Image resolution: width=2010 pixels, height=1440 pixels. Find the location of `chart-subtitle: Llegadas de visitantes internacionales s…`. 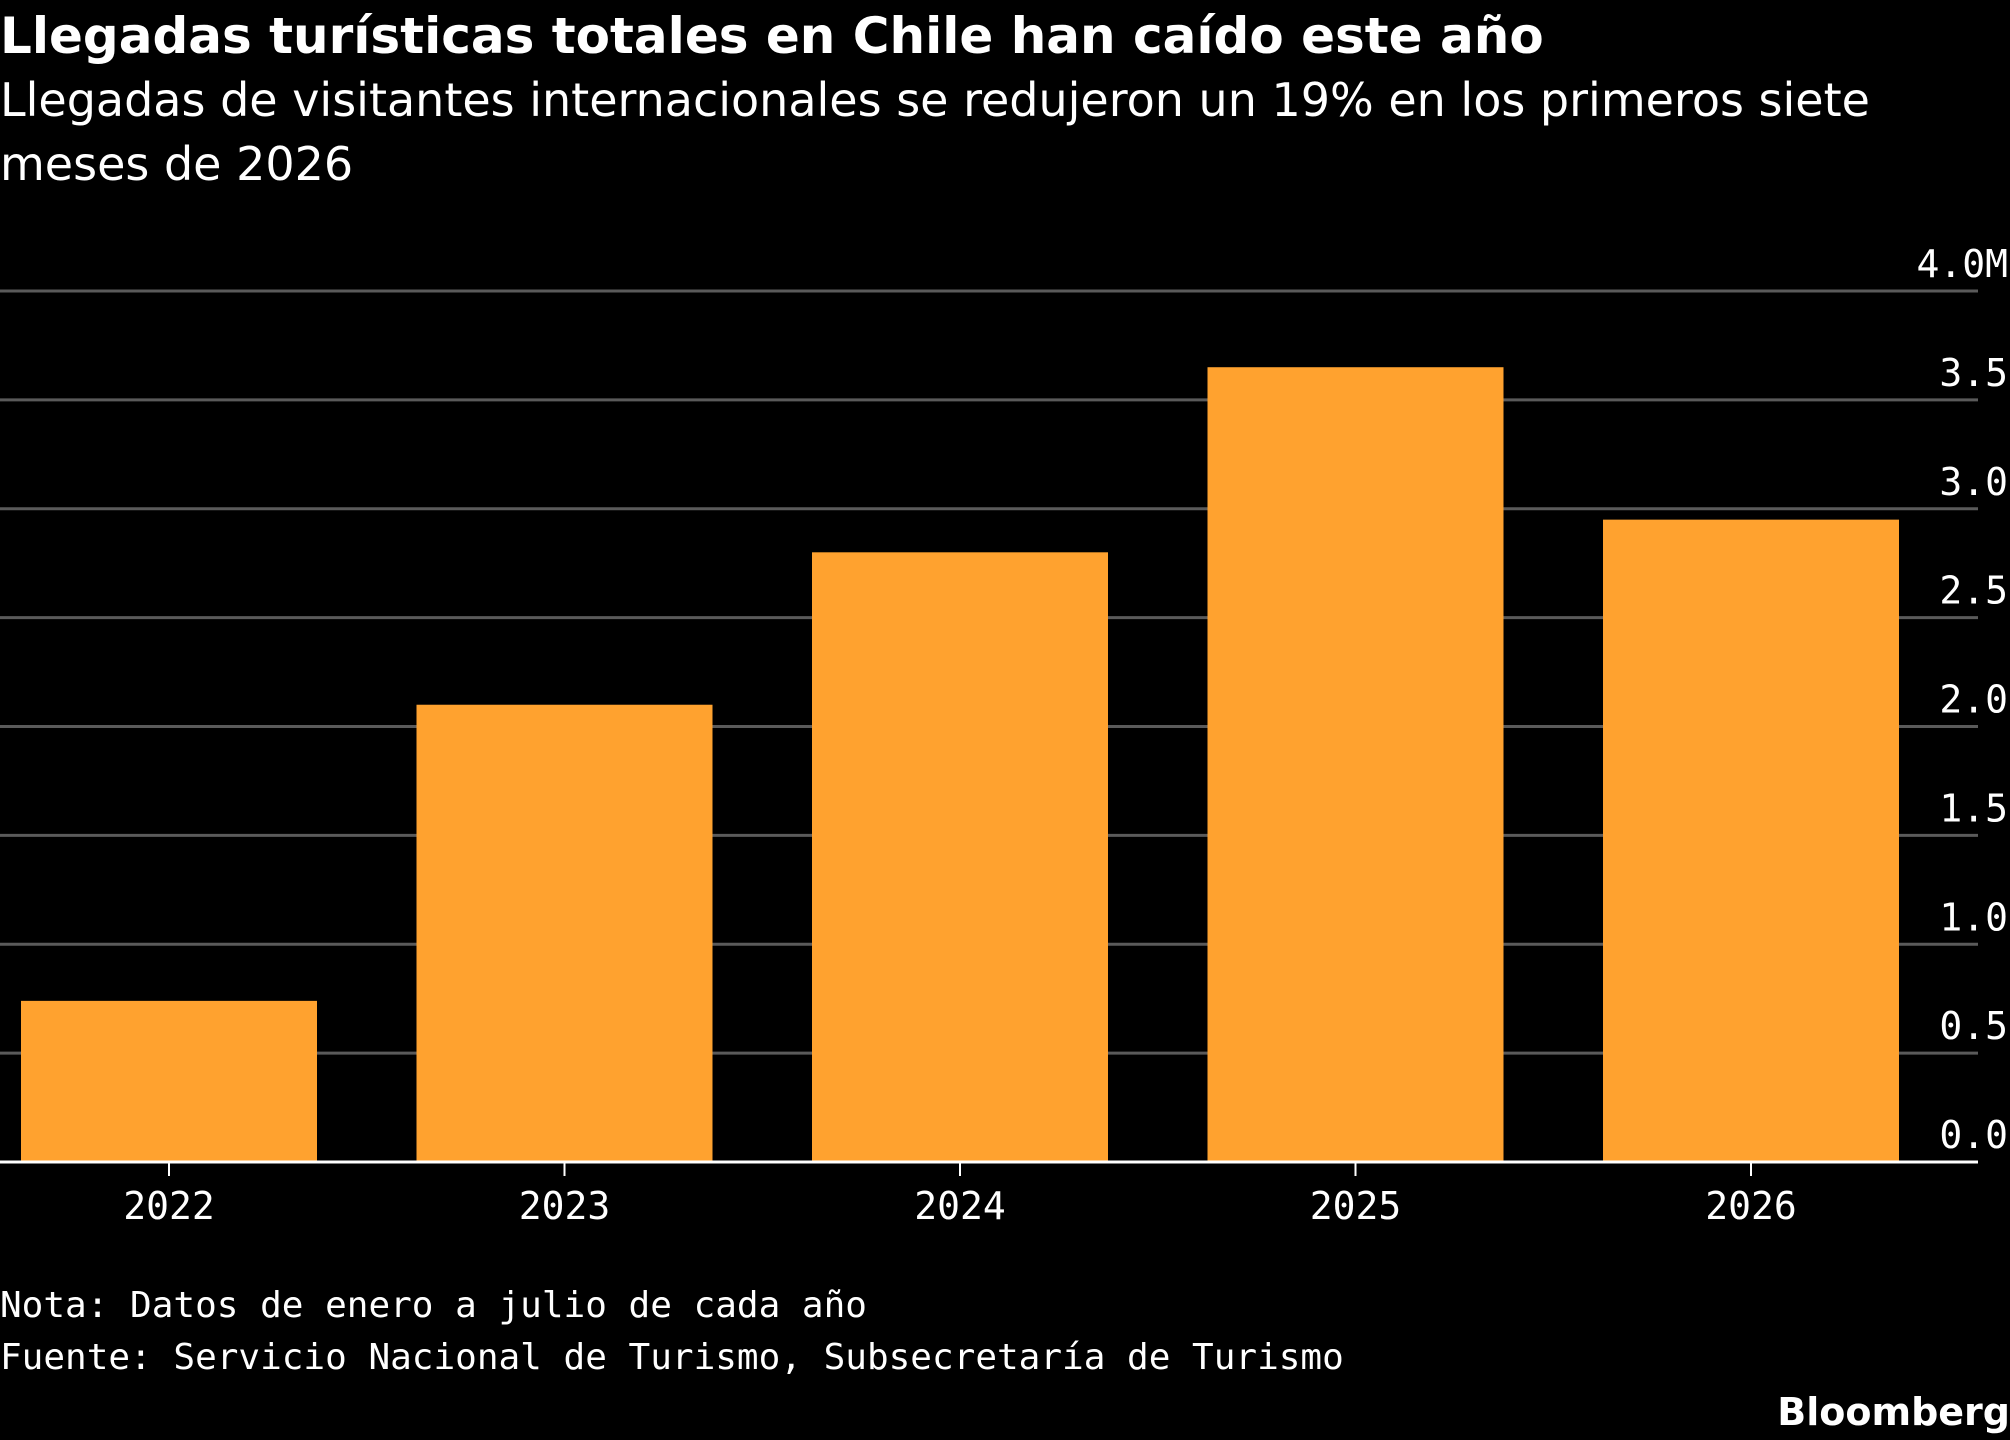

chart-subtitle: Llegadas de visitantes internacionales s… is located at coordinates (935, 132).